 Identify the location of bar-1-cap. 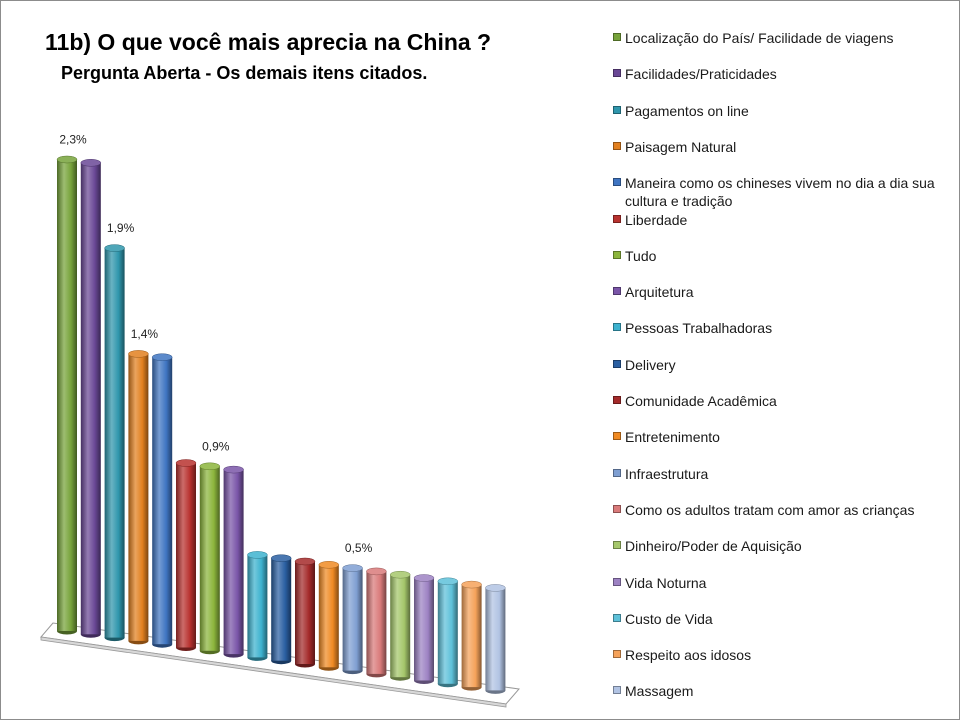
(67, 159).